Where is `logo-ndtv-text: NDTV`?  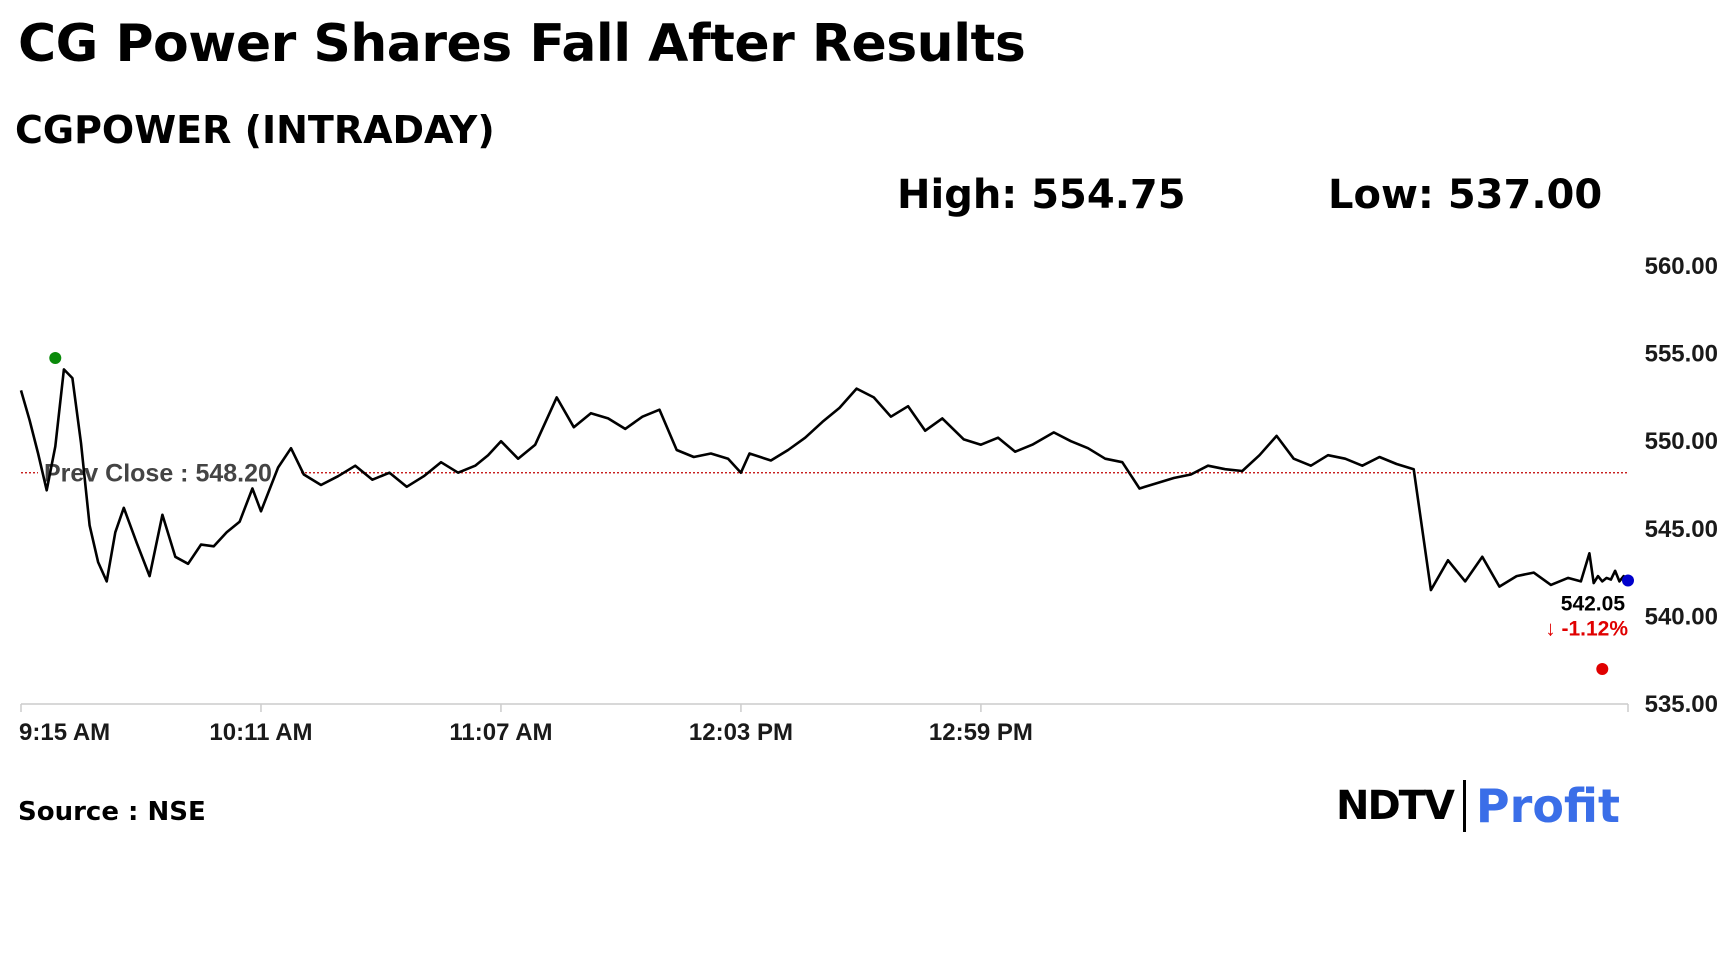
logo-ndtv-text: NDTV is located at coordinates (1395, 806).